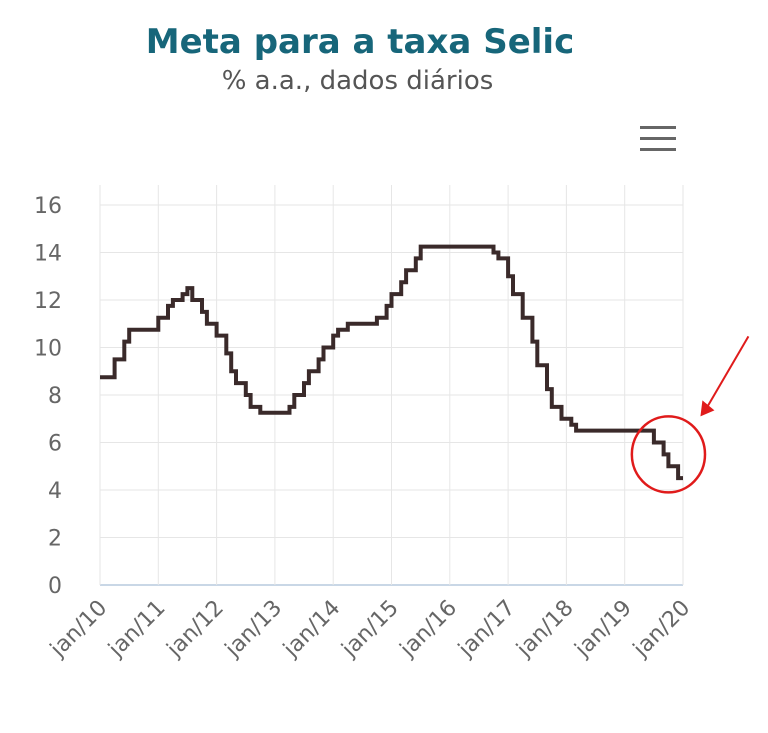 The width and height of the screenshot is (768, 733). Describe the element at coordinates (195, 629) in the screenshot. I see `x-tick-label: jan/12` at that location.